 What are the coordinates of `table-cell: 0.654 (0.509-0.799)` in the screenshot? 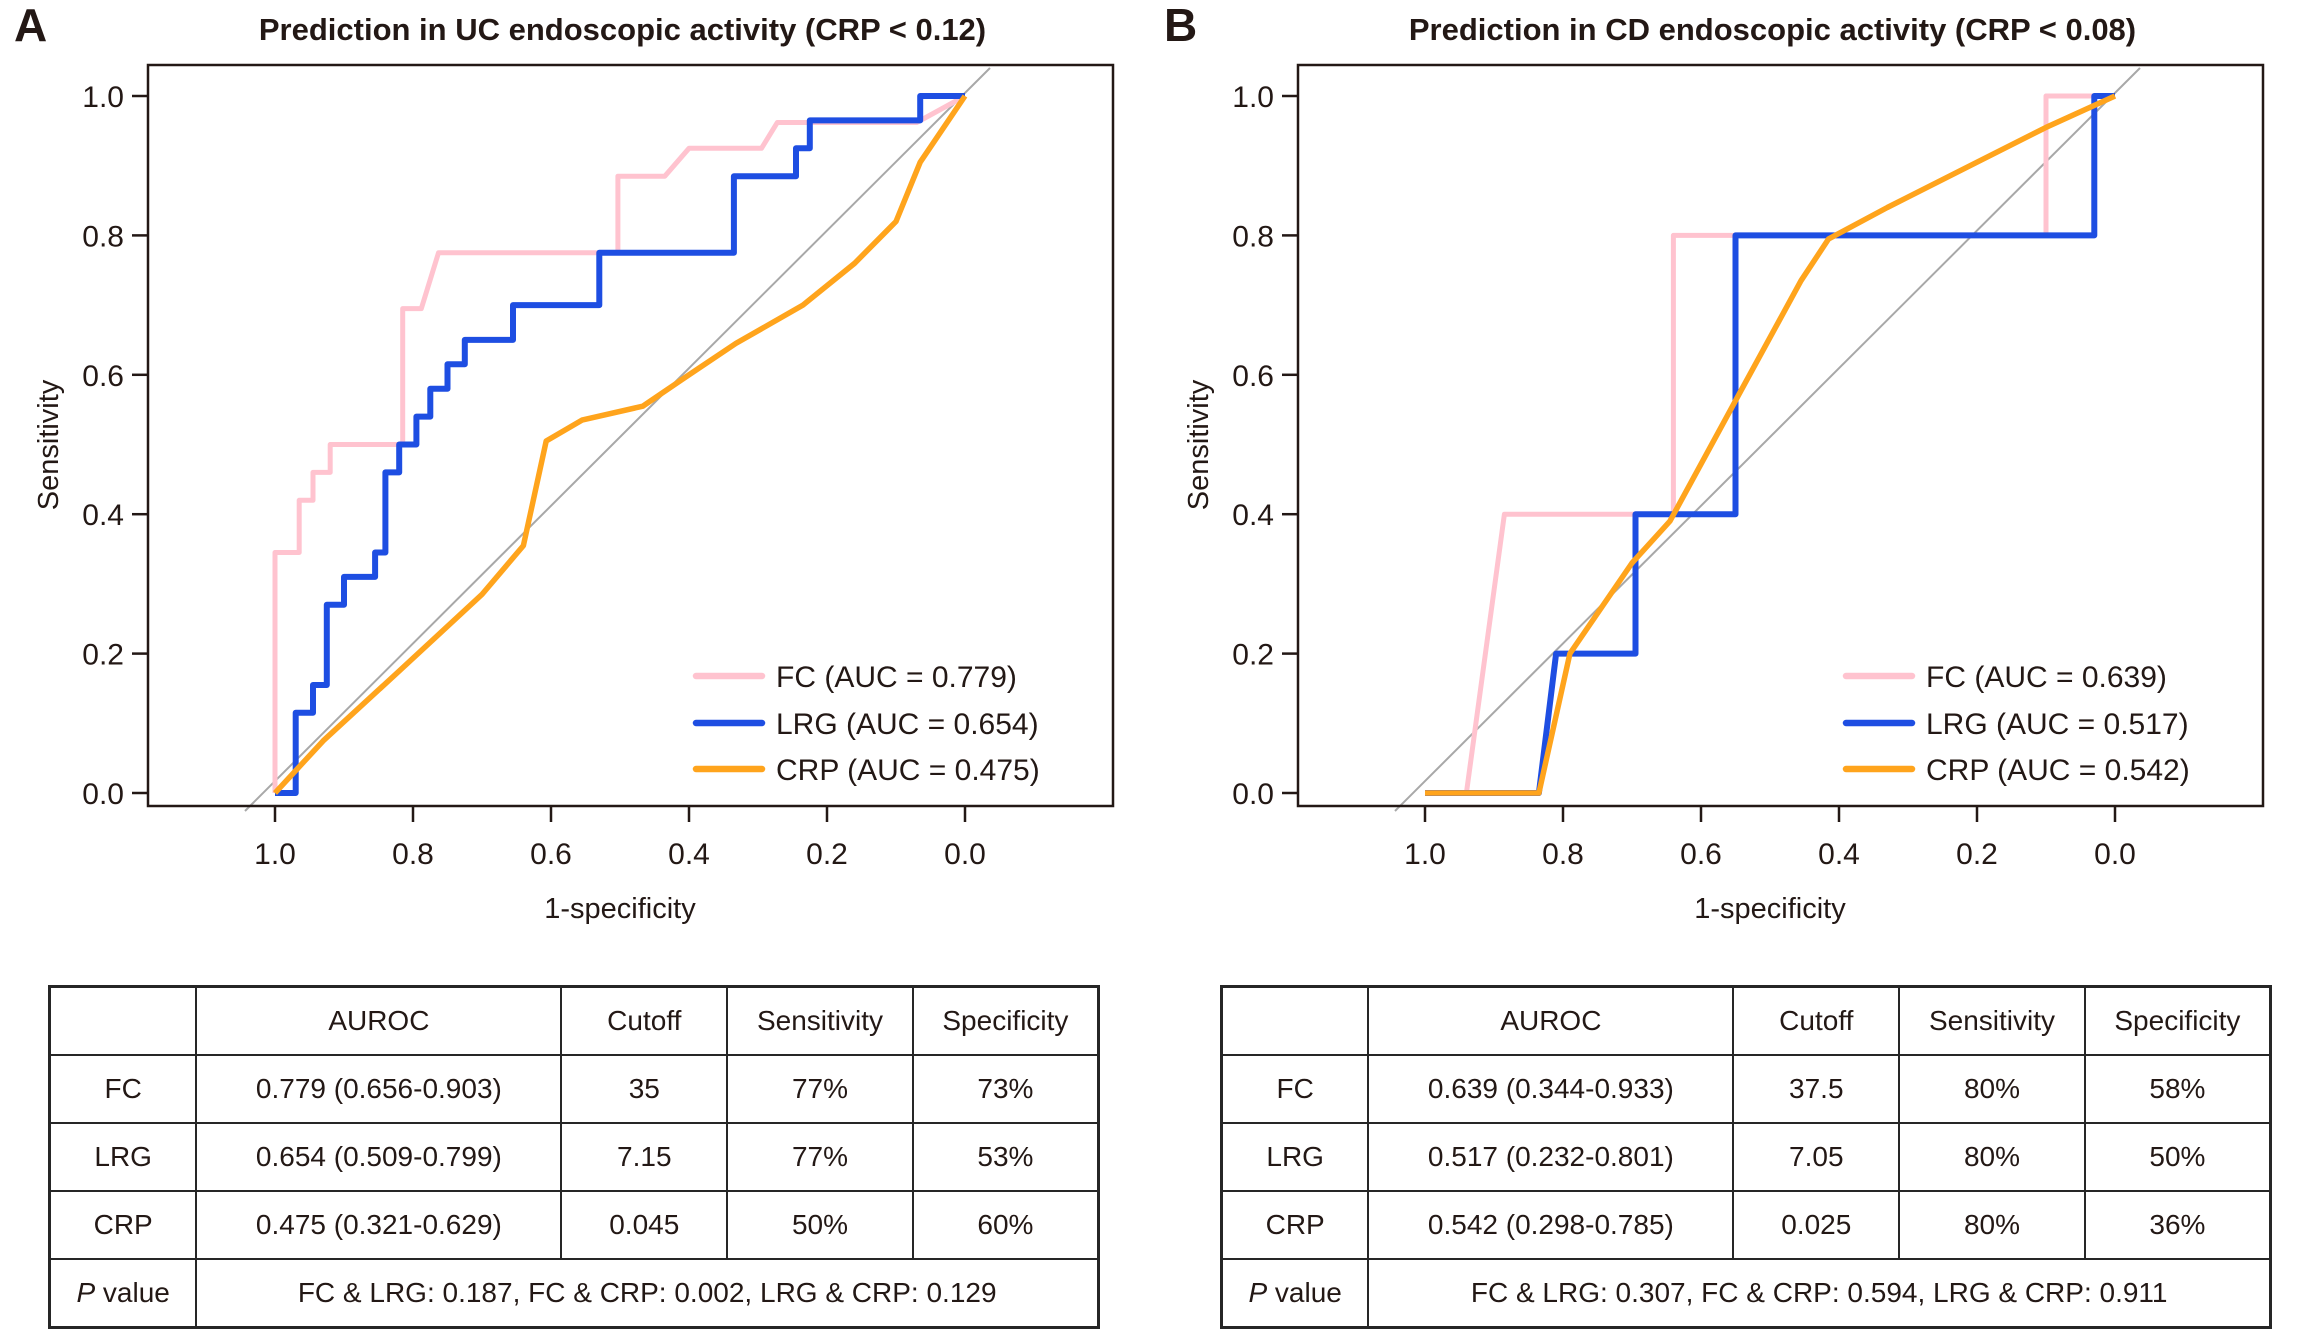 It's located at (379, 1157).